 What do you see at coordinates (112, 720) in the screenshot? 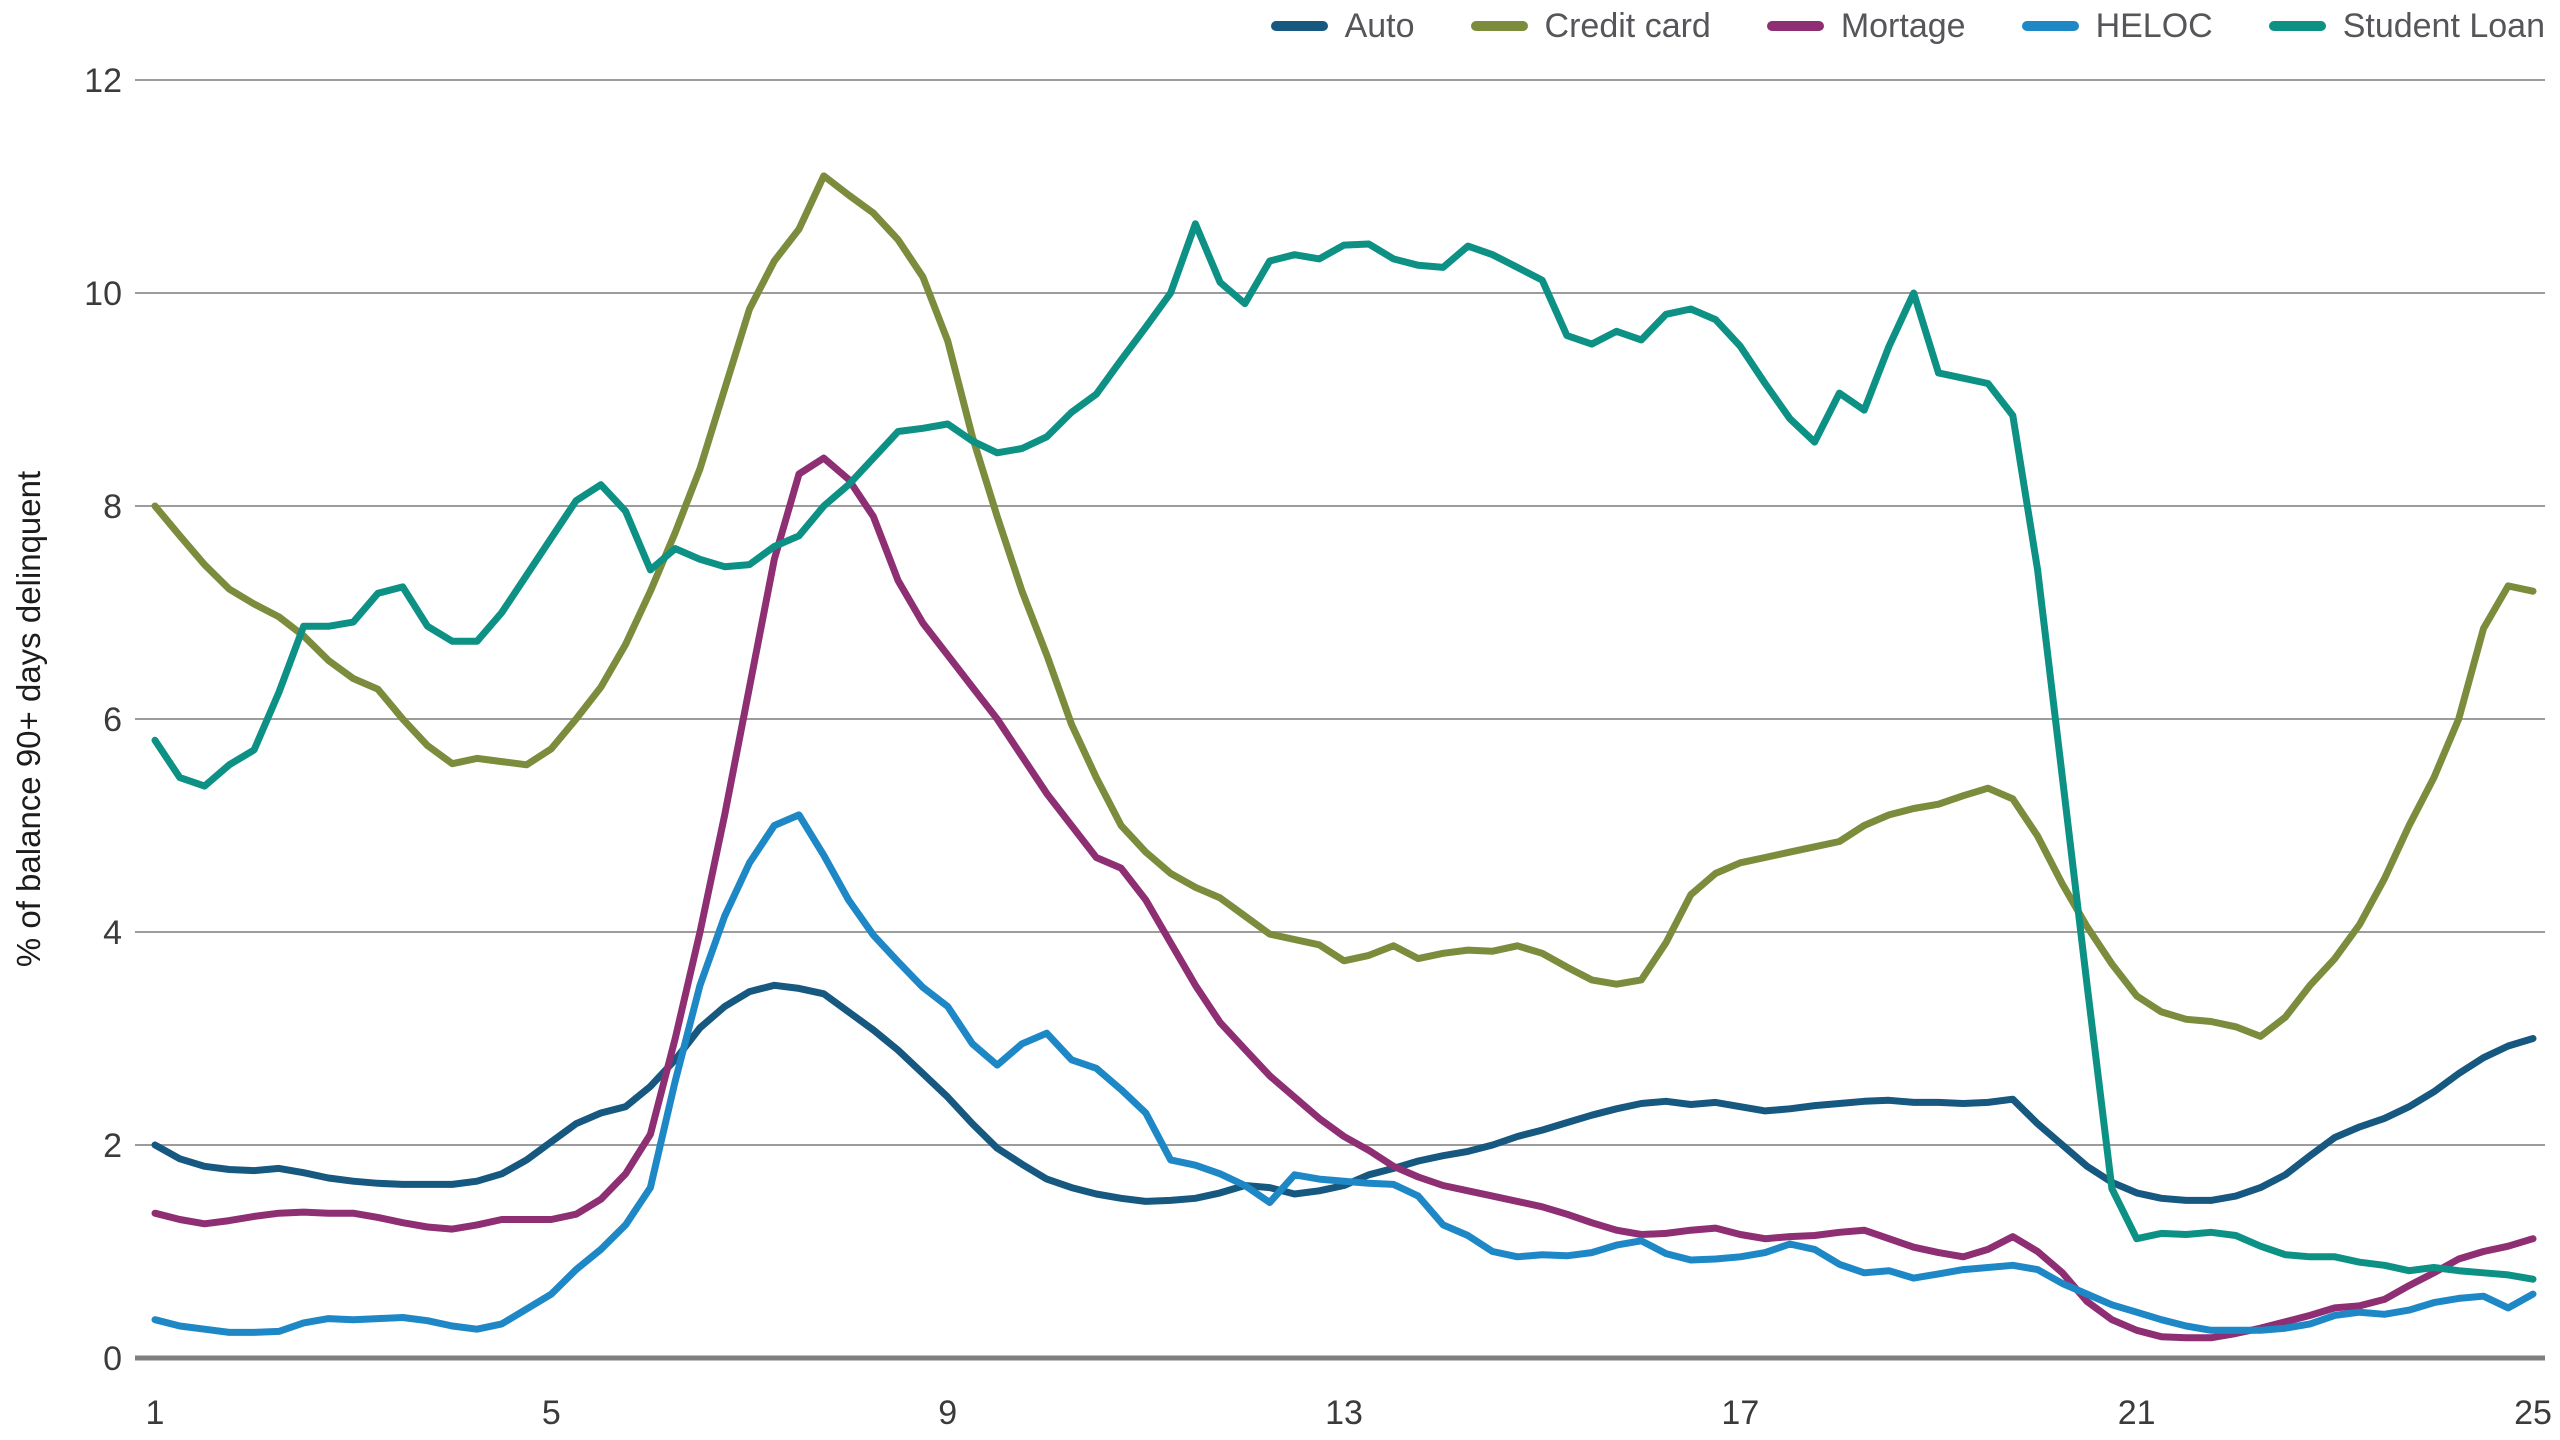
I see `y-tick-label-6: 6` at bounding box center [112, 720].